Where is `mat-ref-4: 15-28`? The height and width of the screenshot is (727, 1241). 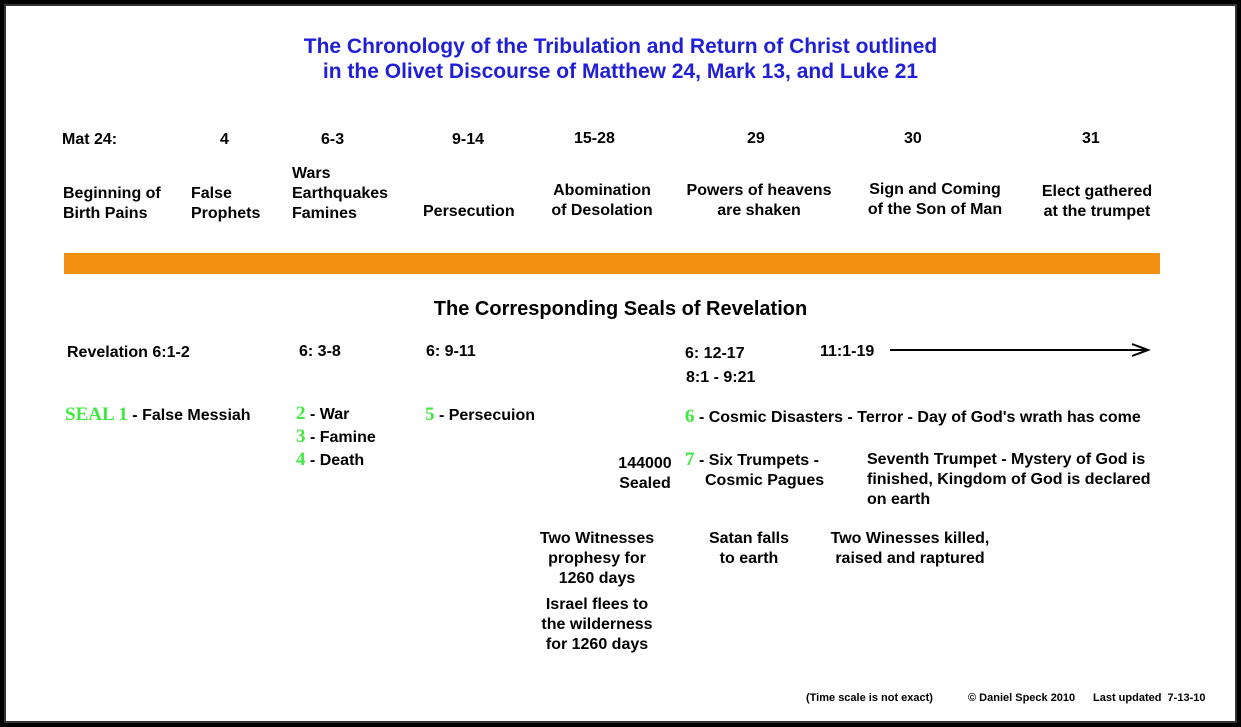 mat-ref-4: 15-28 is located at coordinates (594, 138).